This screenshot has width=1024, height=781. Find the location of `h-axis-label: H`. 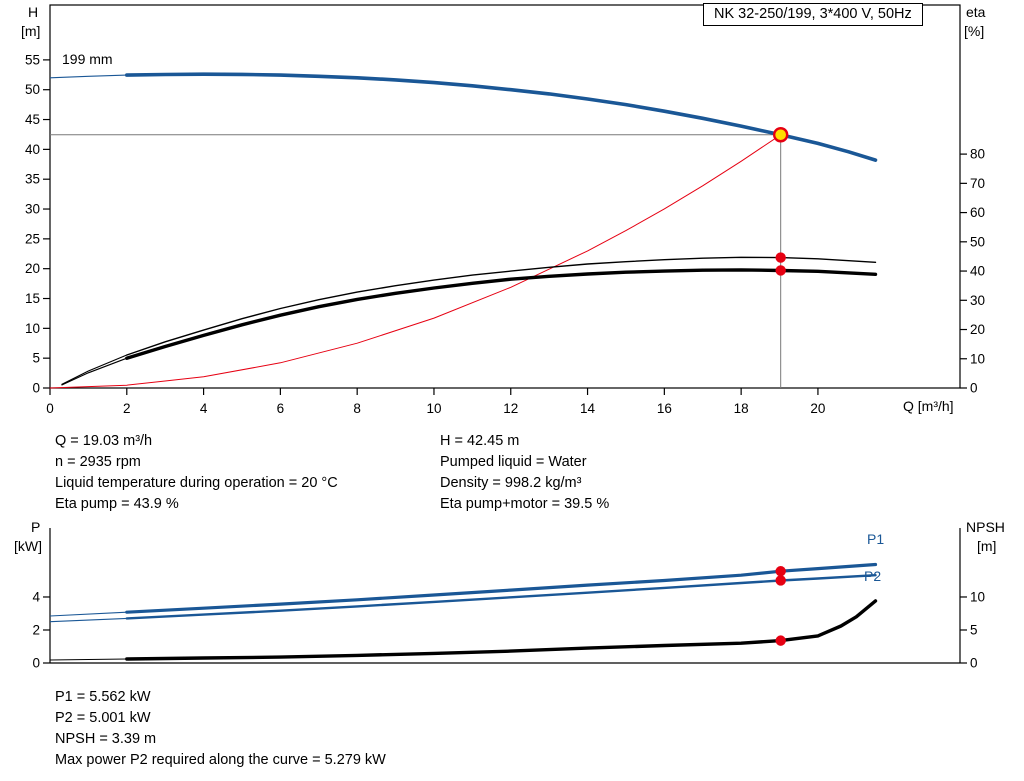

h-axis-label: H is located at coordinates (33, 12).